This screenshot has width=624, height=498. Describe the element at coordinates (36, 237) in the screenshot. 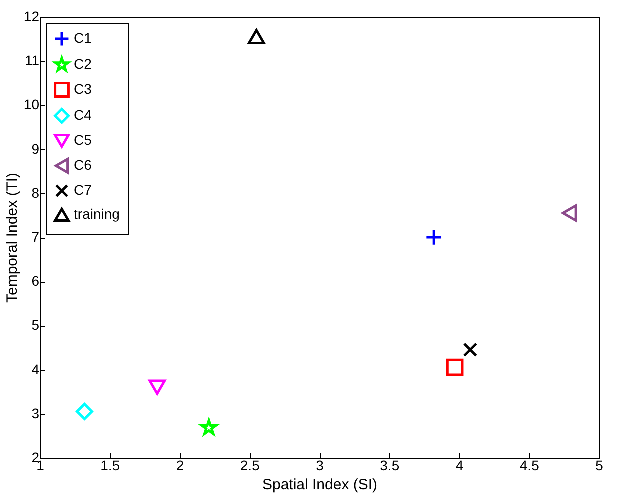

I see `y-tick-label: 7` at that location.